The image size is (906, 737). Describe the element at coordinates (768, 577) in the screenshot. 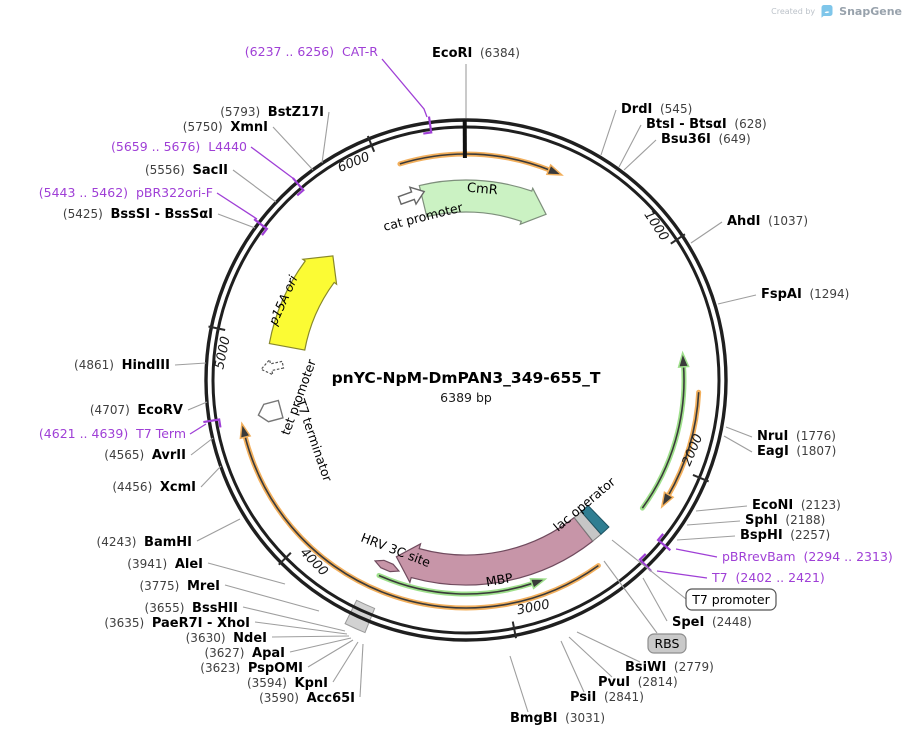

I see `primer-label: T7 (2402 .. 2421)` at that location.